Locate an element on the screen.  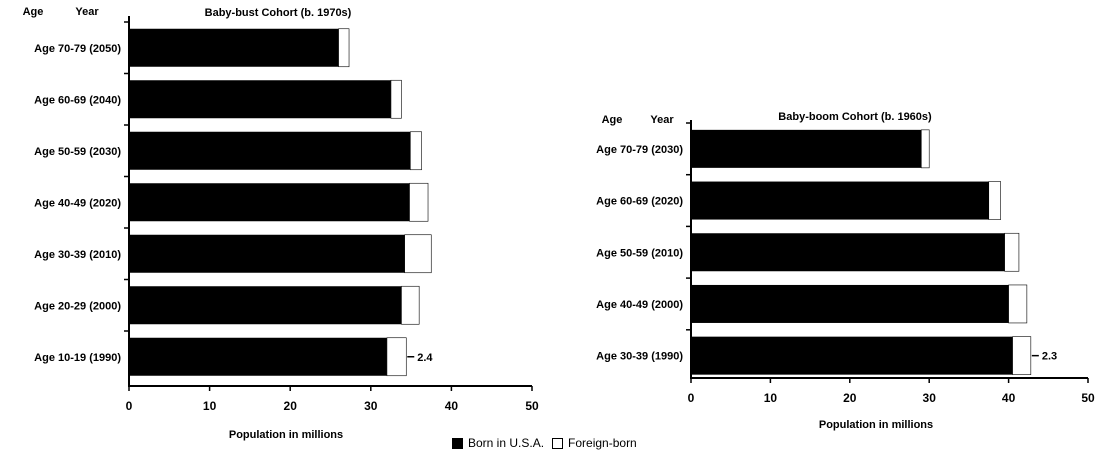
chart-title: Baby-boom Cohort (b. 1960s) is located at coordinates (855, 117).